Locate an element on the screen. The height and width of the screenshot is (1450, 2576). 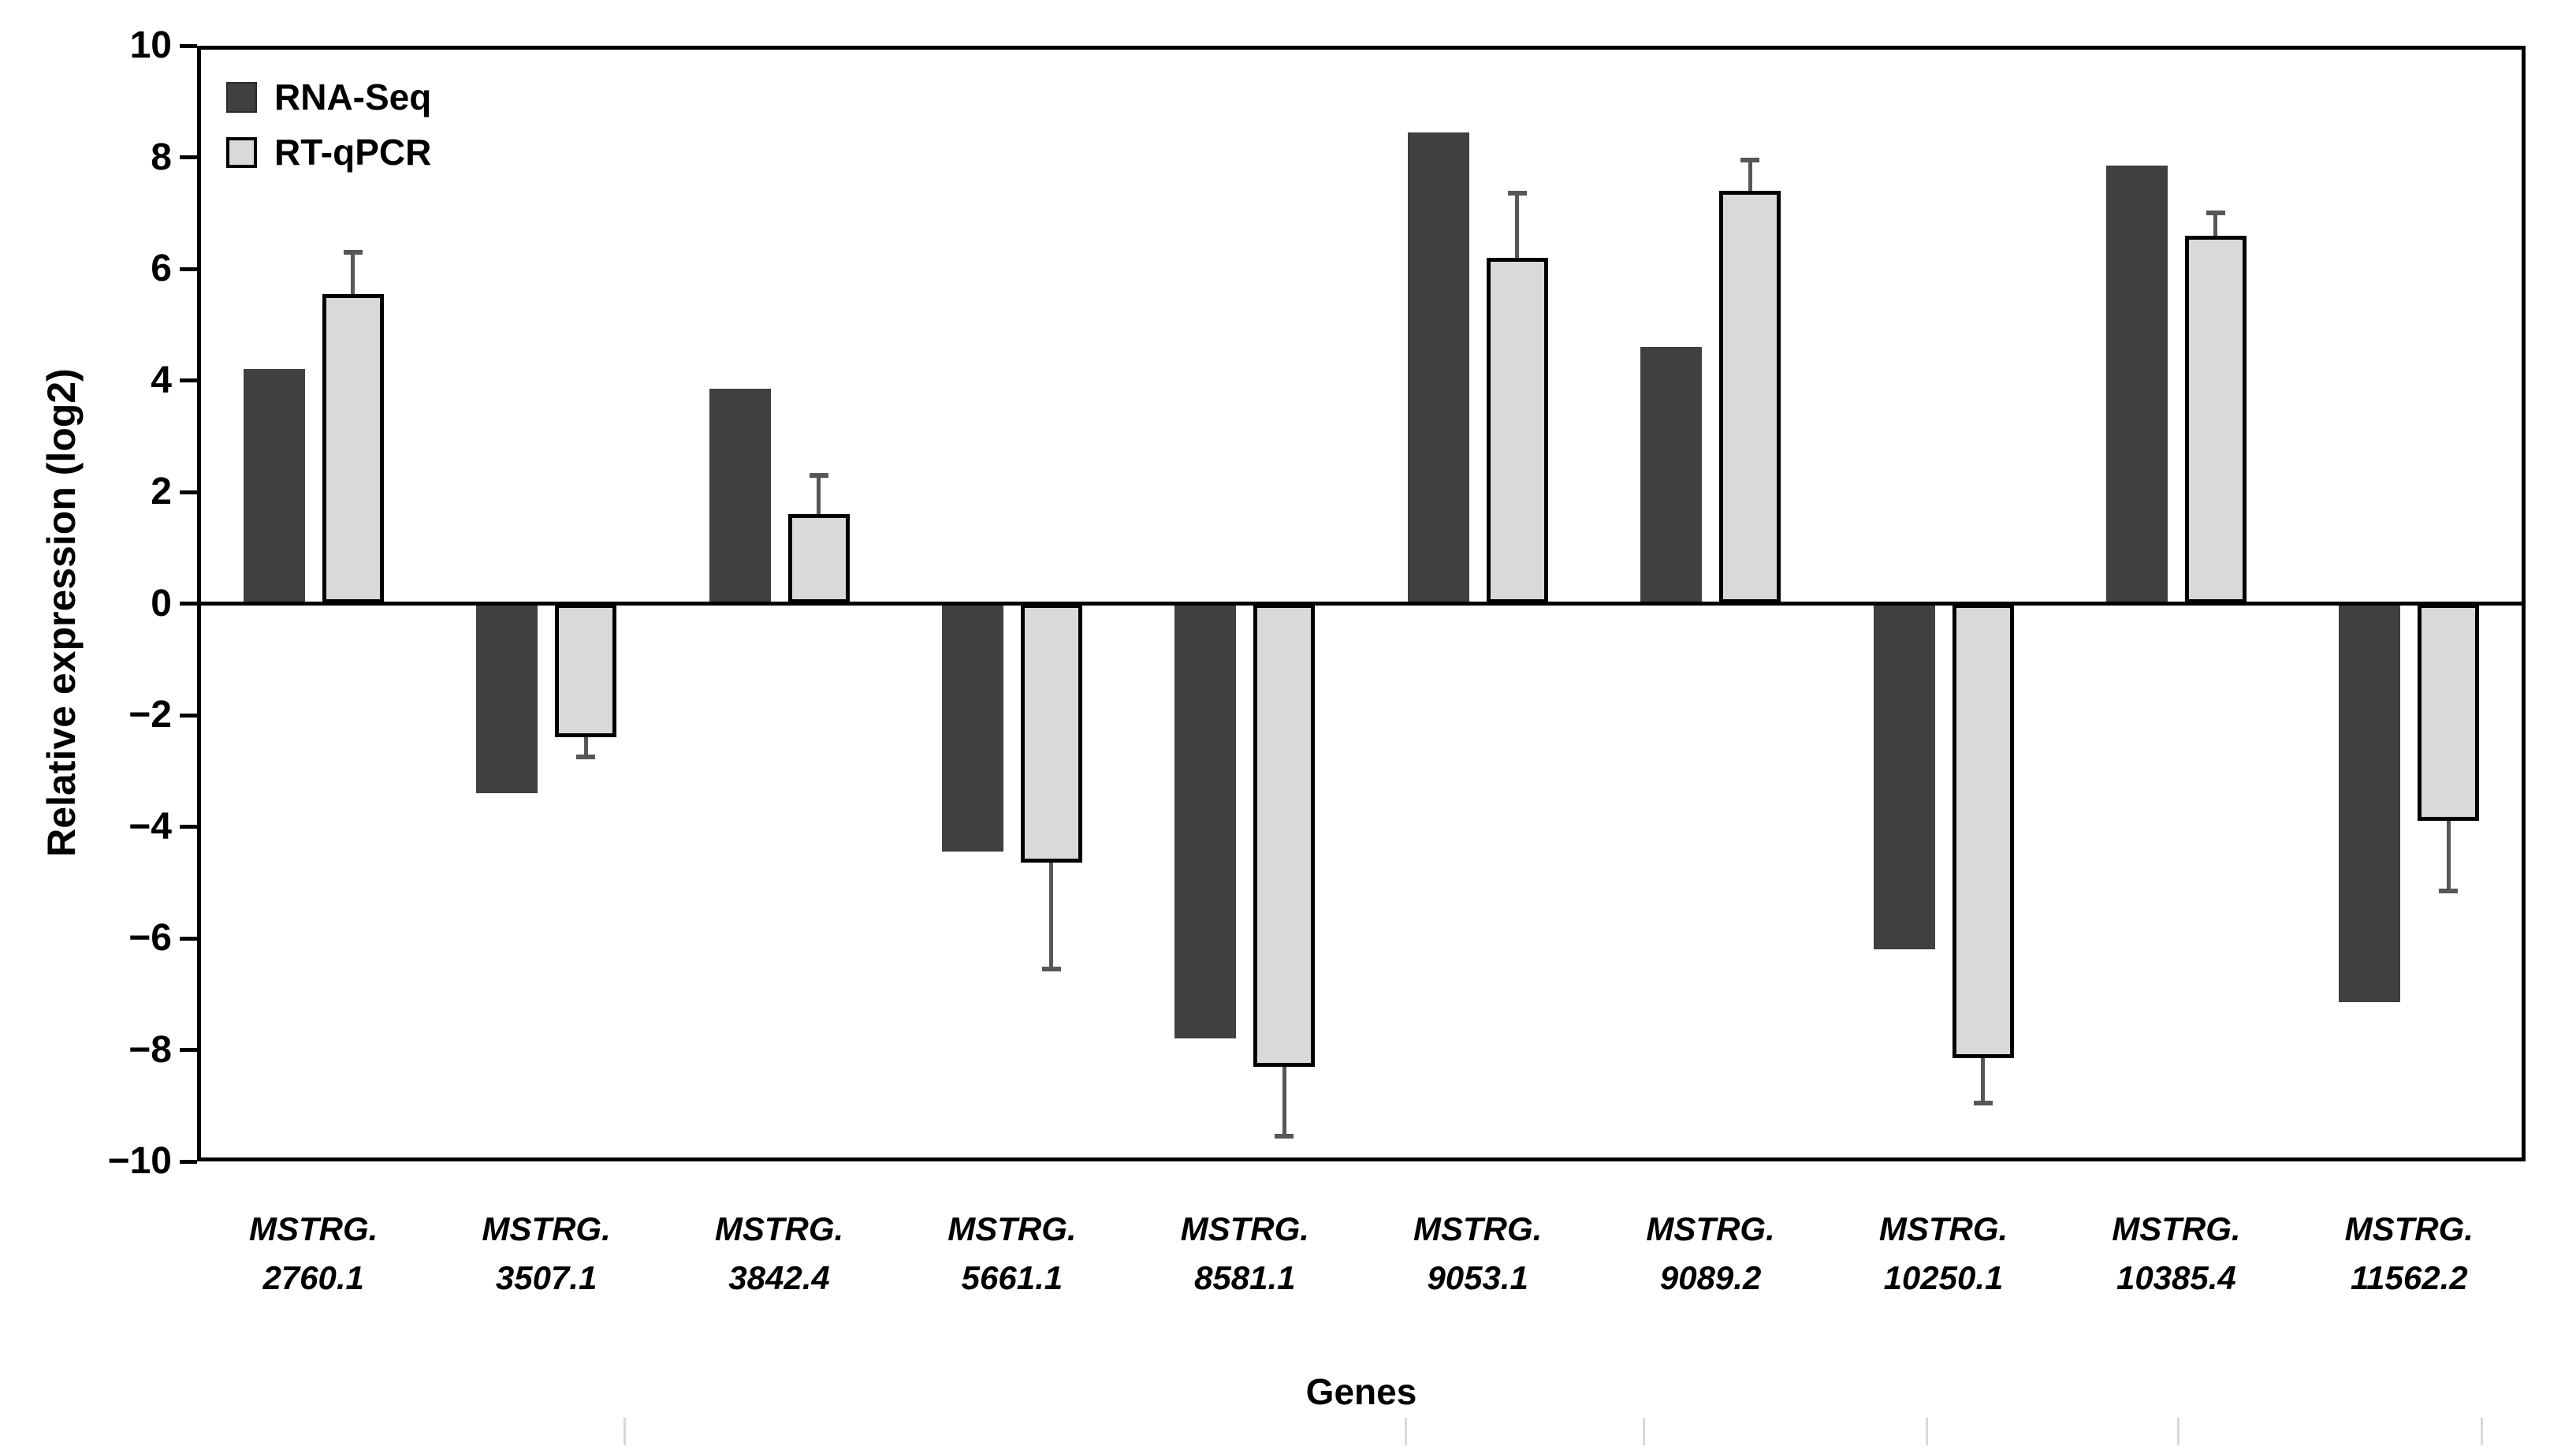
gene-label: MSTRG. 10385.4 is located at coordinates (2176, 1253).